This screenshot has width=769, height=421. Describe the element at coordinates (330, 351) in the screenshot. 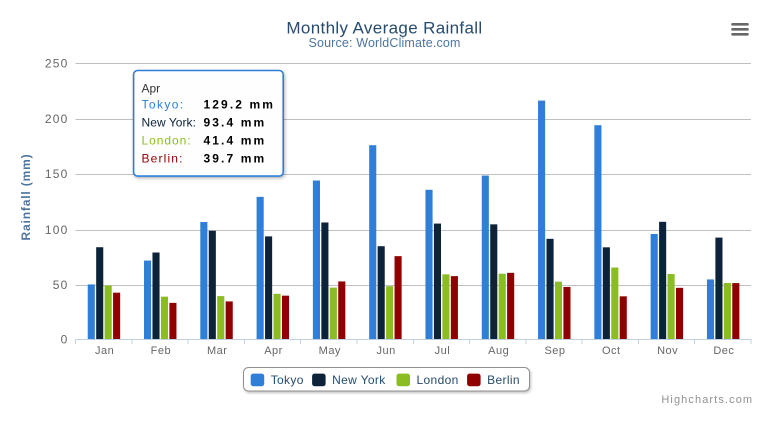

I see `svg-text: May` at that location.